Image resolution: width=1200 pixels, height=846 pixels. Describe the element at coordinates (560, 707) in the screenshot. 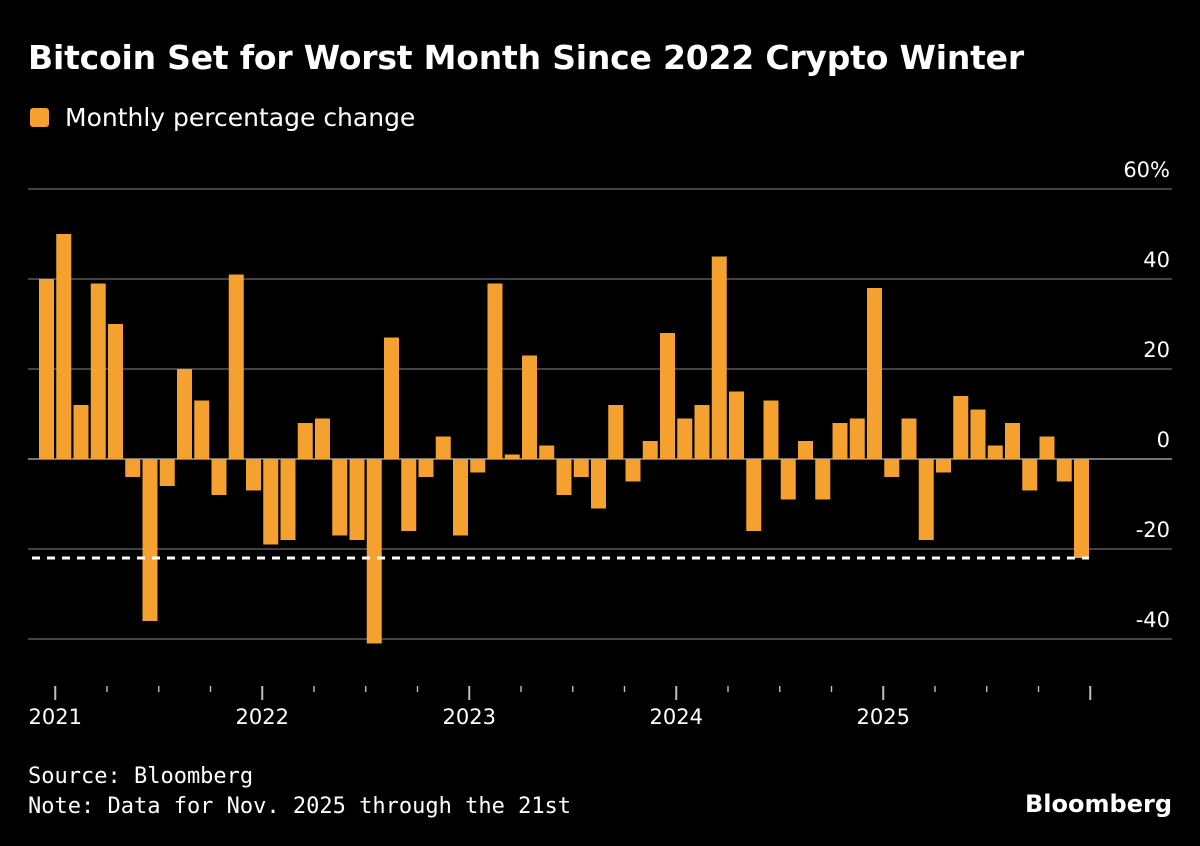

I see `x-axis: 2021 2022 2023 2024 2025` at that location.